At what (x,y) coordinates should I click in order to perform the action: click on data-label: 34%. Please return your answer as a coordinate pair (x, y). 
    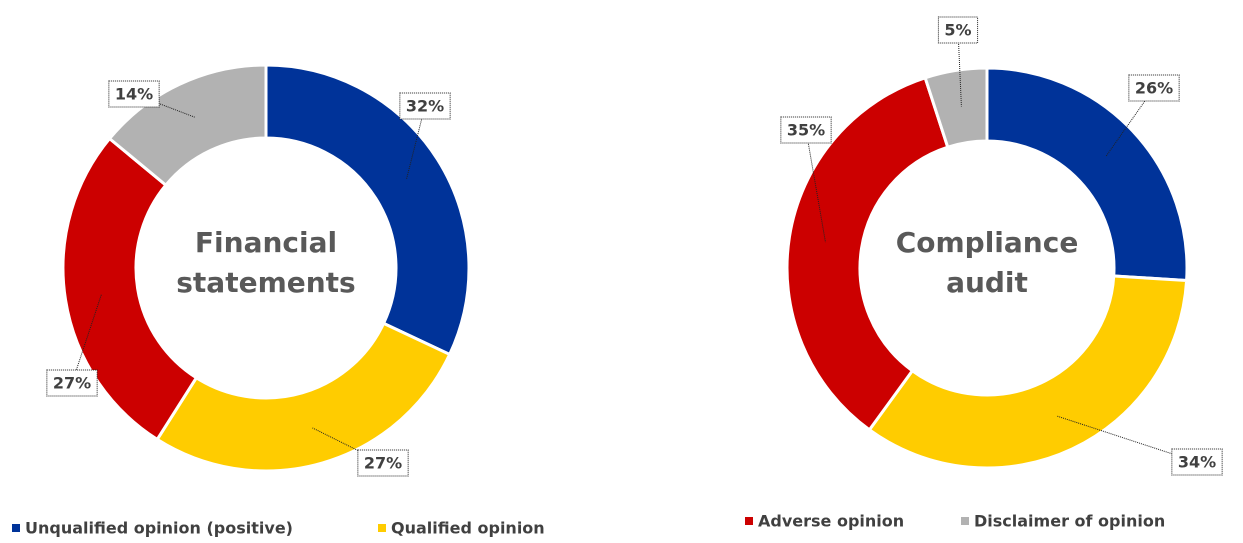
    Looking at the image, I should click on (1197, 462).